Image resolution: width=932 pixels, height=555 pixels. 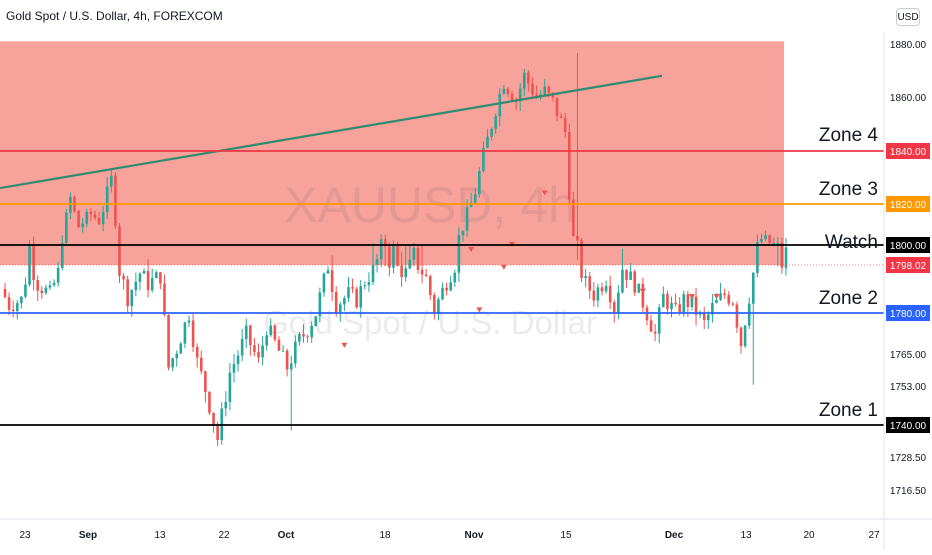 I want to click on level-label: Zone 2, so click(x=848, y=298).